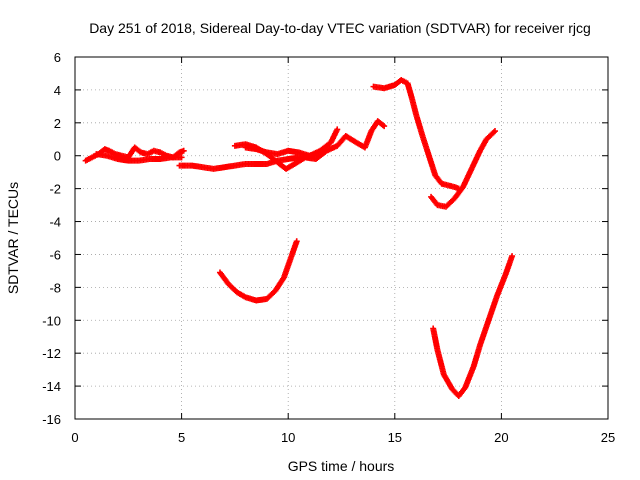 The width and height of the screenshot is (640, 480). Describe the element at coordinates (13, 238) in the screenshot. I see `y-axis-label: SDTVAR / TECUs` at that location.